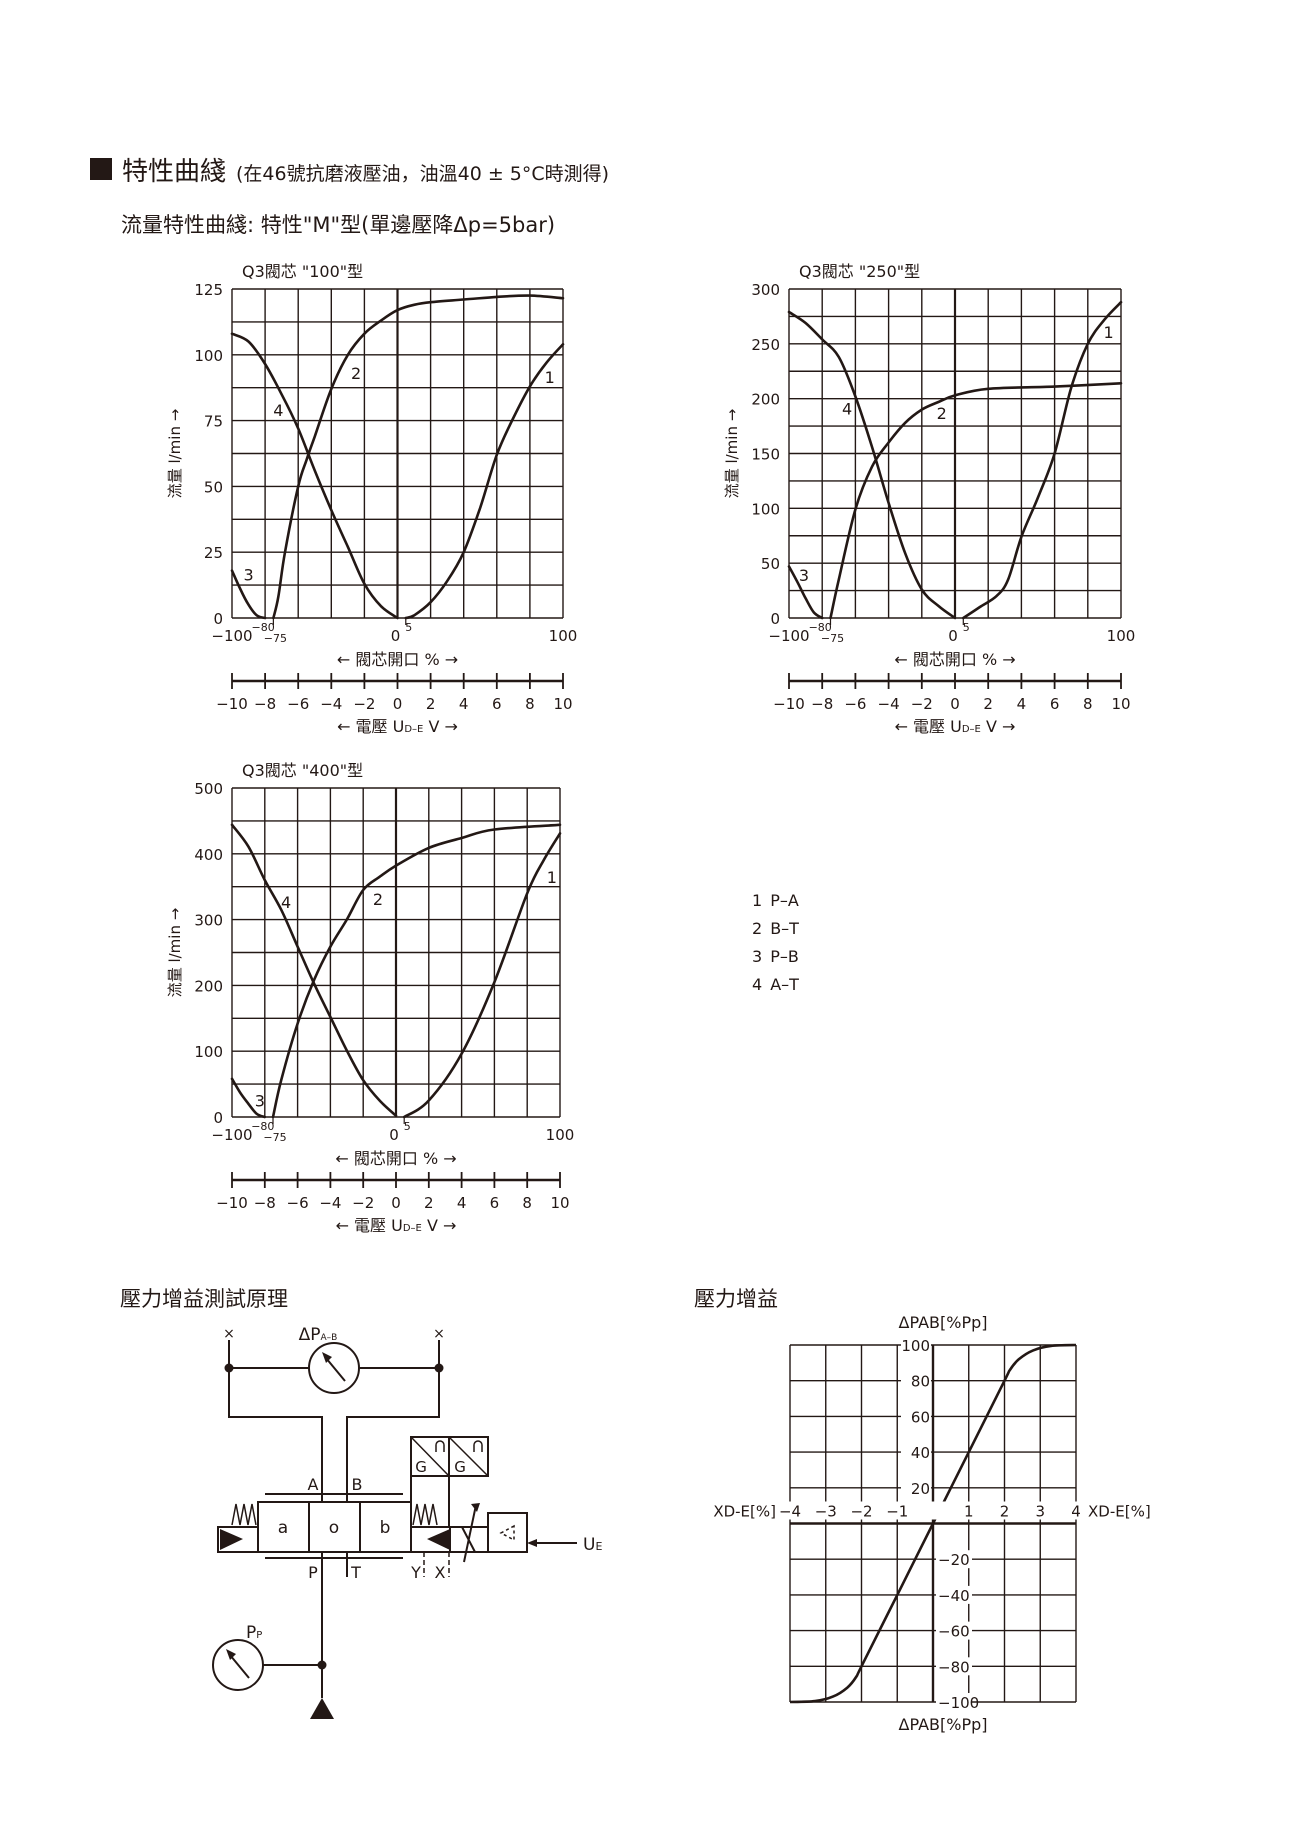  I want to click on y-tick-label: 25, so click(213, 553).